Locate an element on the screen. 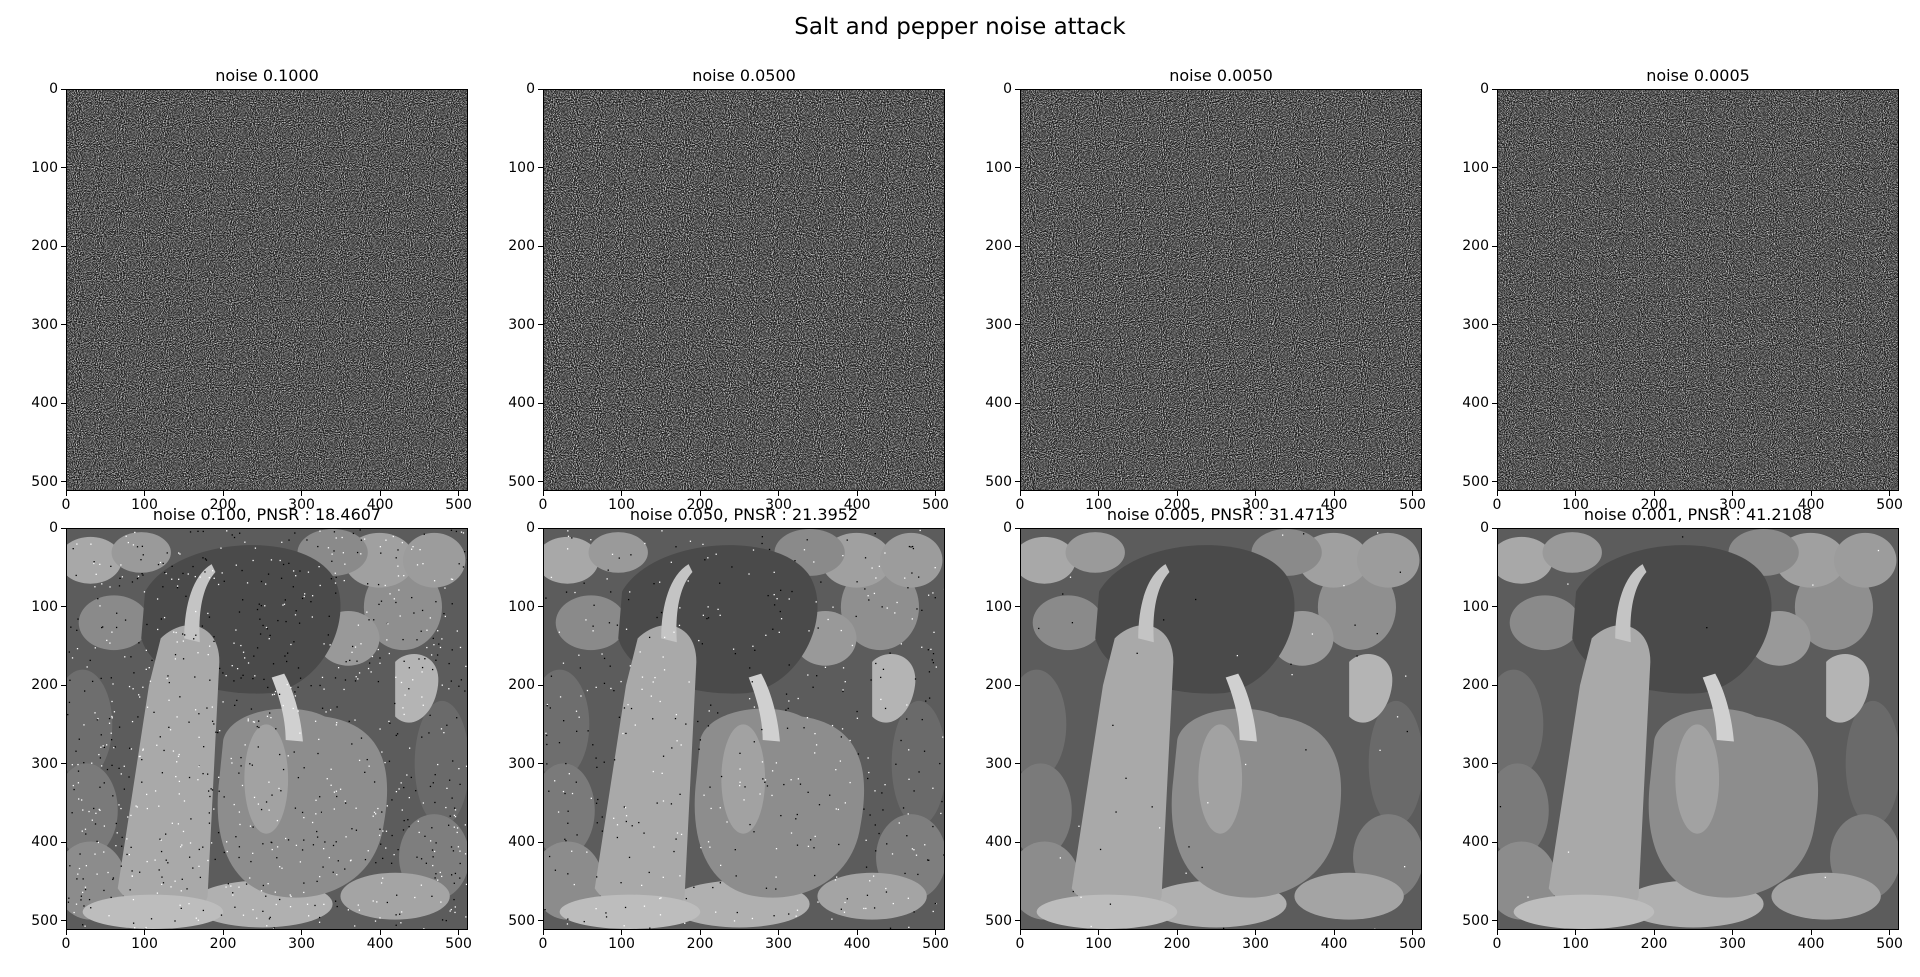  x-tick-label: 0 is located at coordinates (1497, 944).